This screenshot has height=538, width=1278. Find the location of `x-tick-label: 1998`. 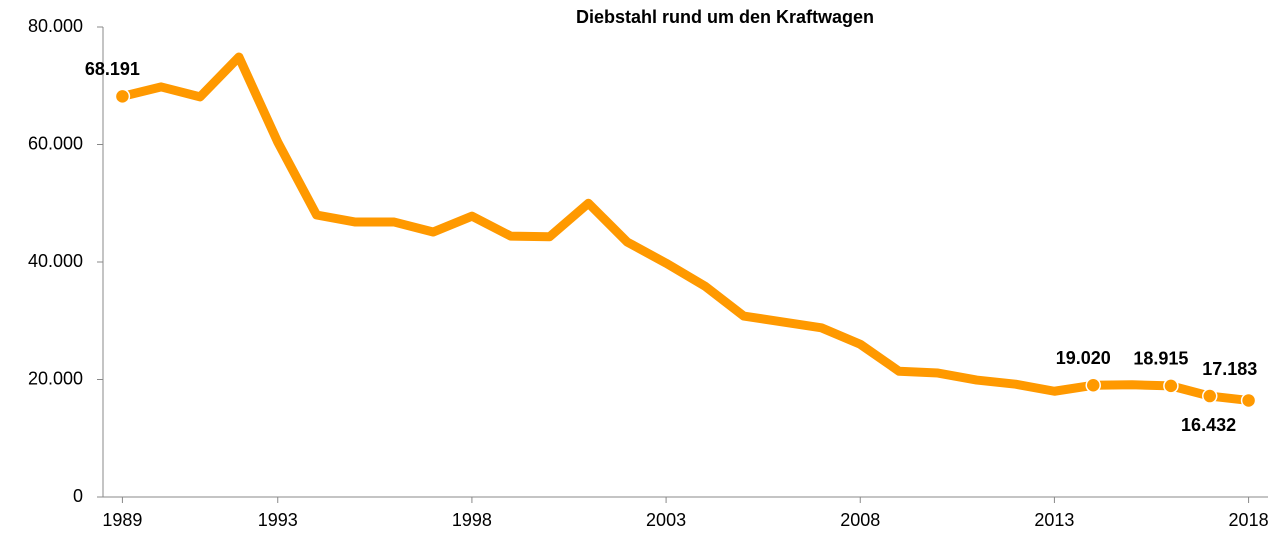

x-tick-label: 1998 is located at coordinates (472, 520).